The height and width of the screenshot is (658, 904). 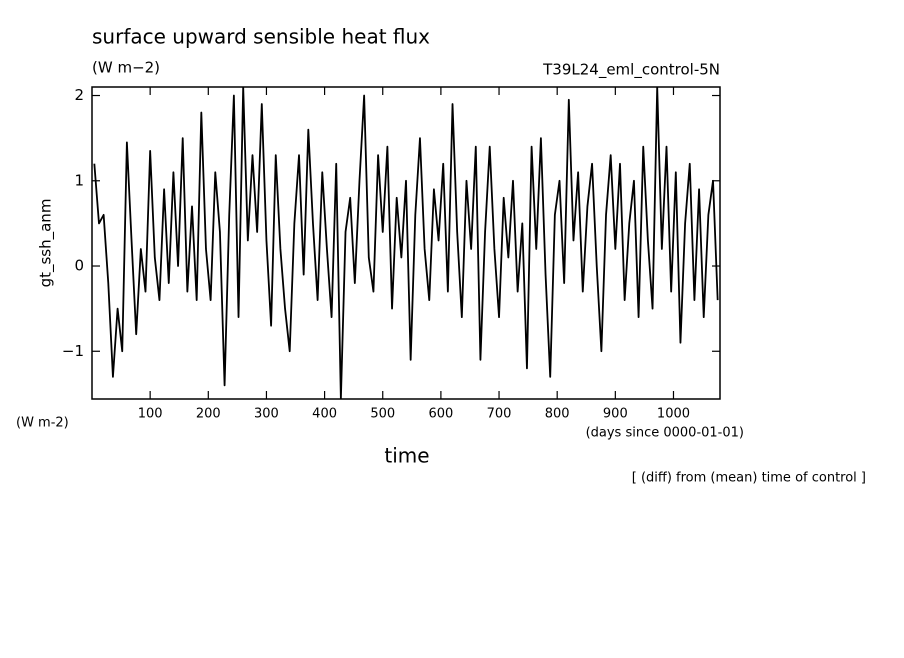 What do you see at coordinates (631, 70) in the screenshot?
I see `experiment-label: T39L24_eml_control-5N` at bounding box center [631, 70].